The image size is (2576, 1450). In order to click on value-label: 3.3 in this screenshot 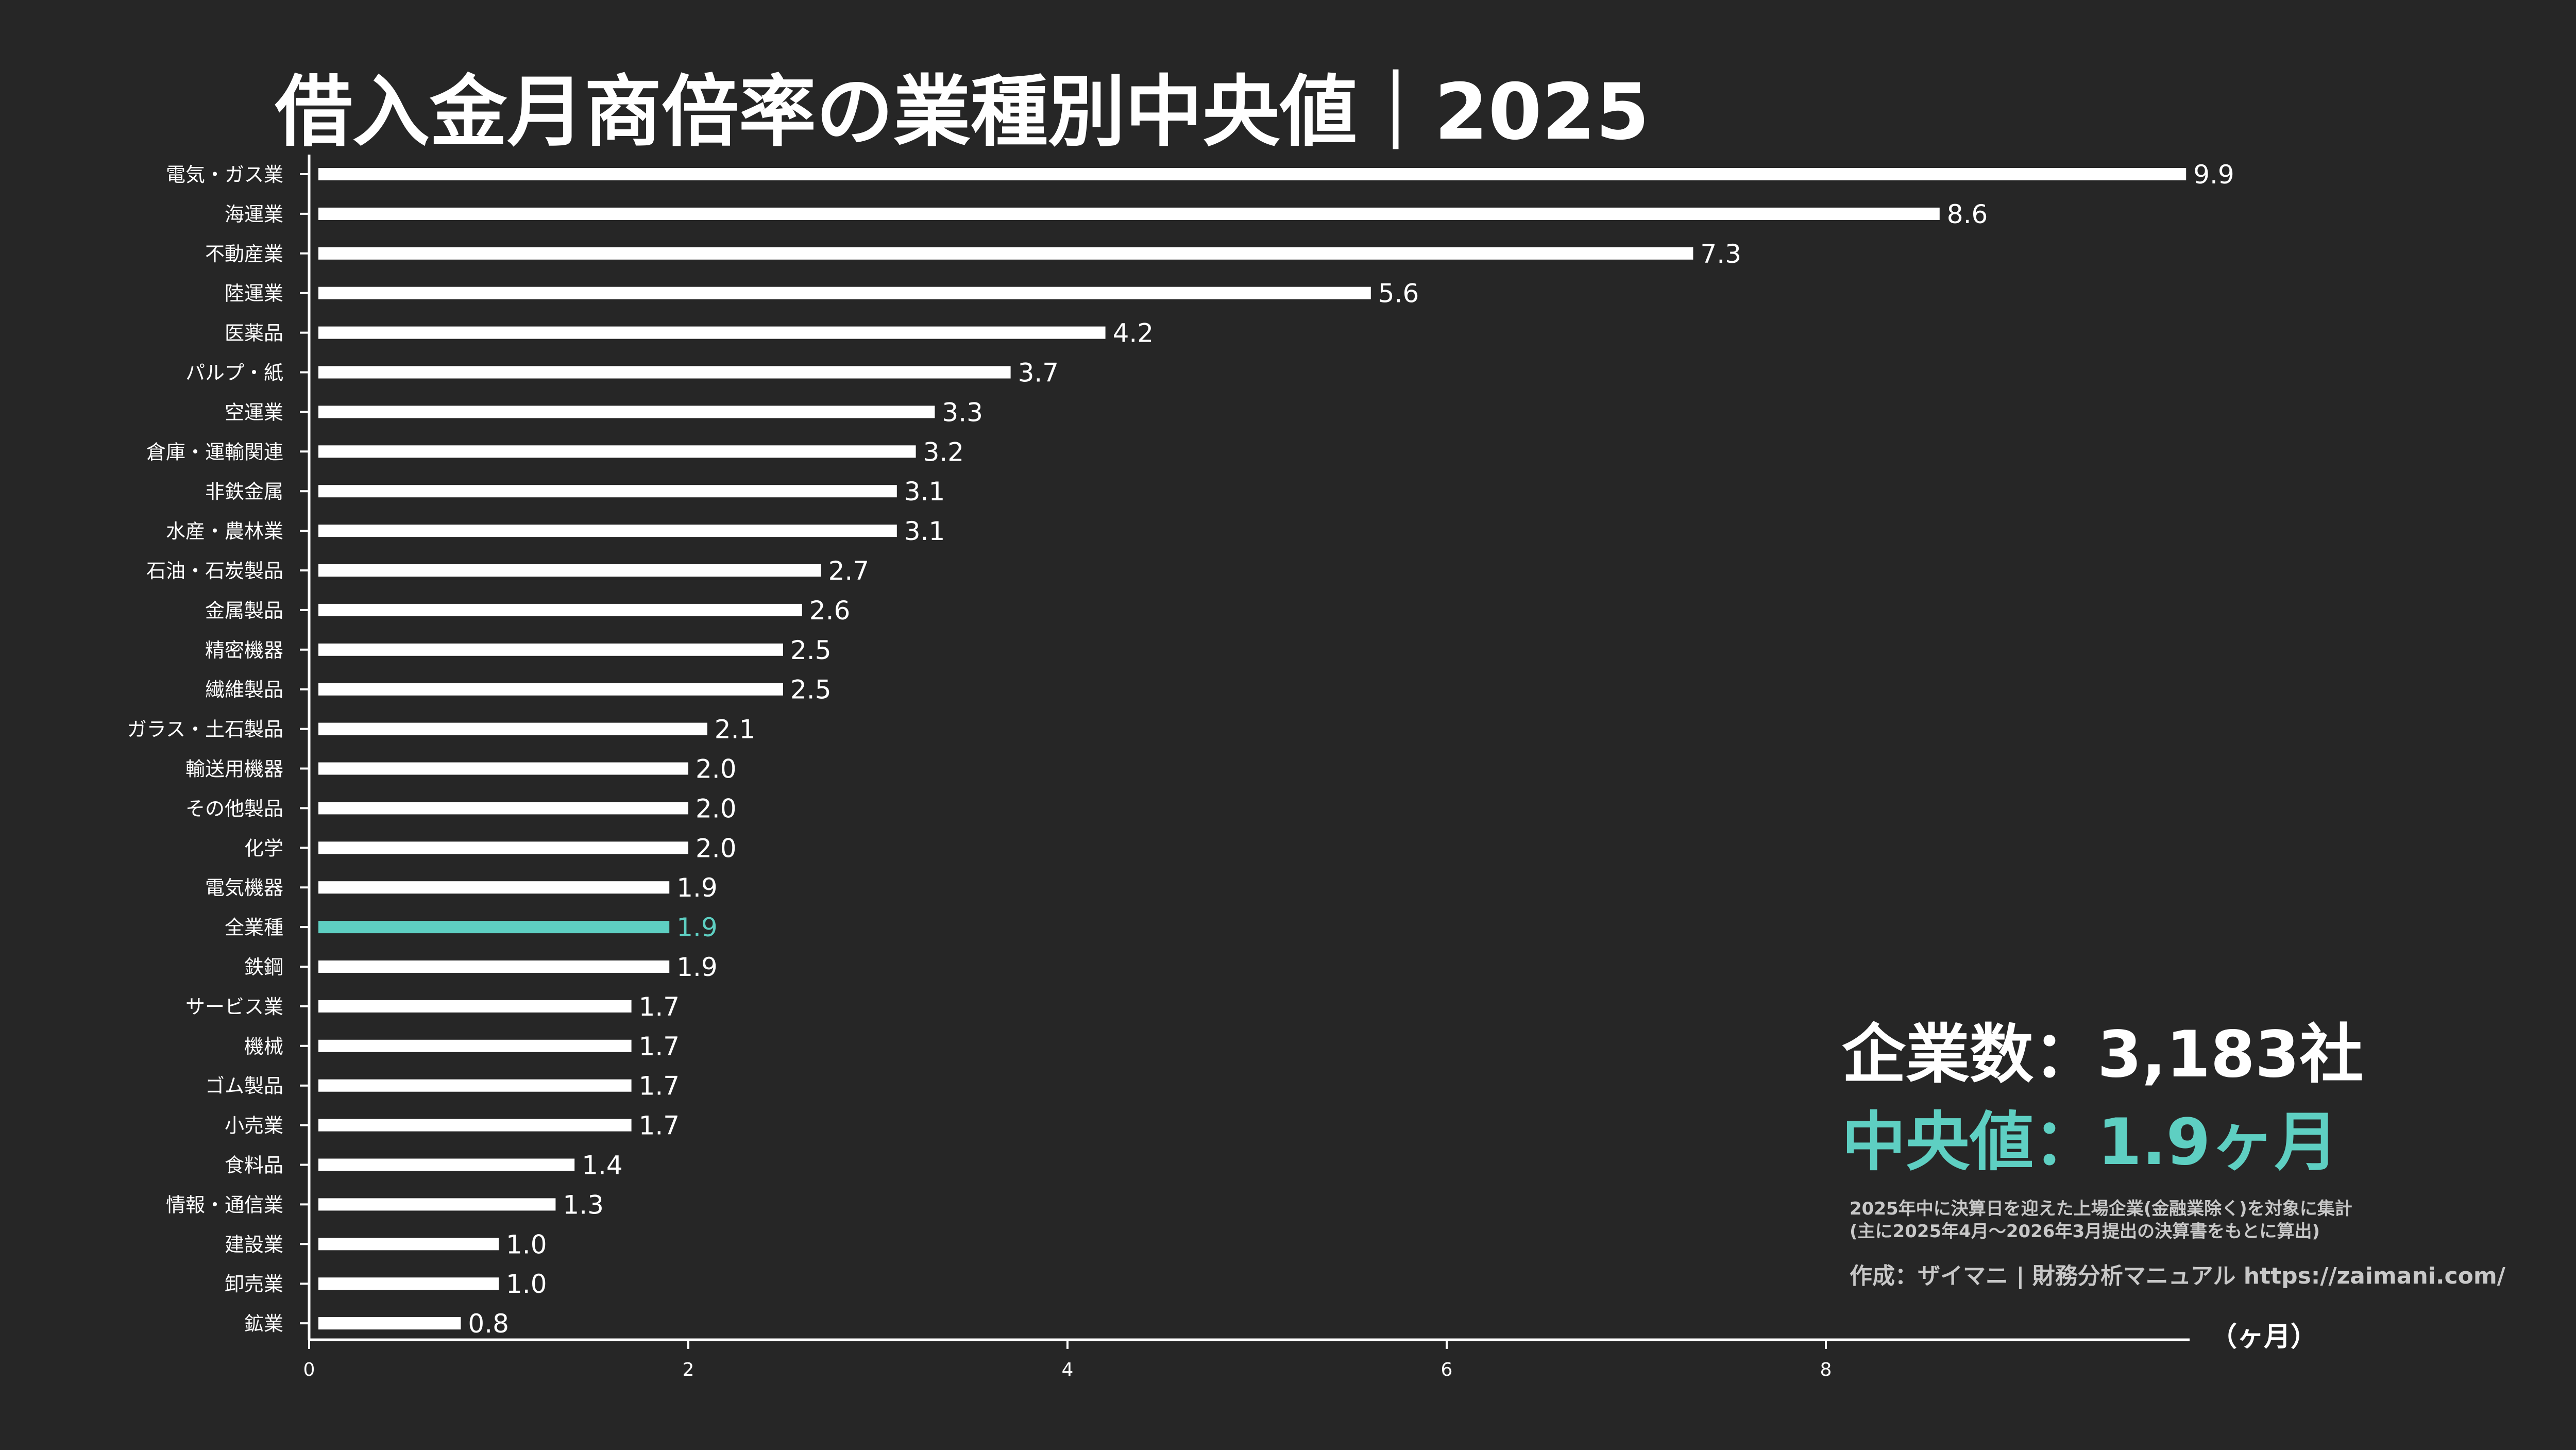, I will do `click(962, 412)`.